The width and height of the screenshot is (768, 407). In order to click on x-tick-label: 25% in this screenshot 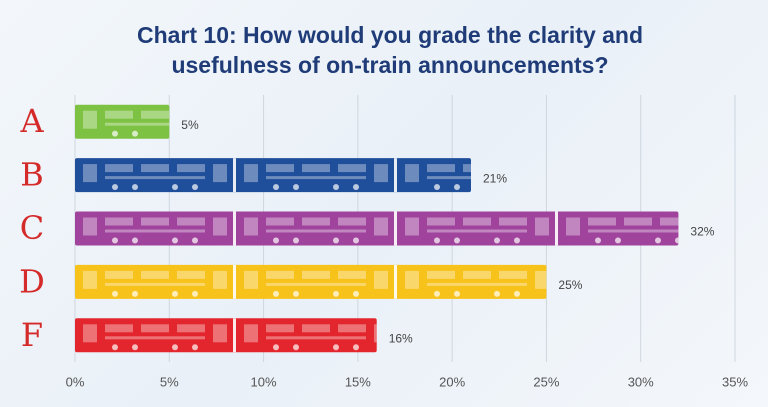, I will do `click(546, 381)`.